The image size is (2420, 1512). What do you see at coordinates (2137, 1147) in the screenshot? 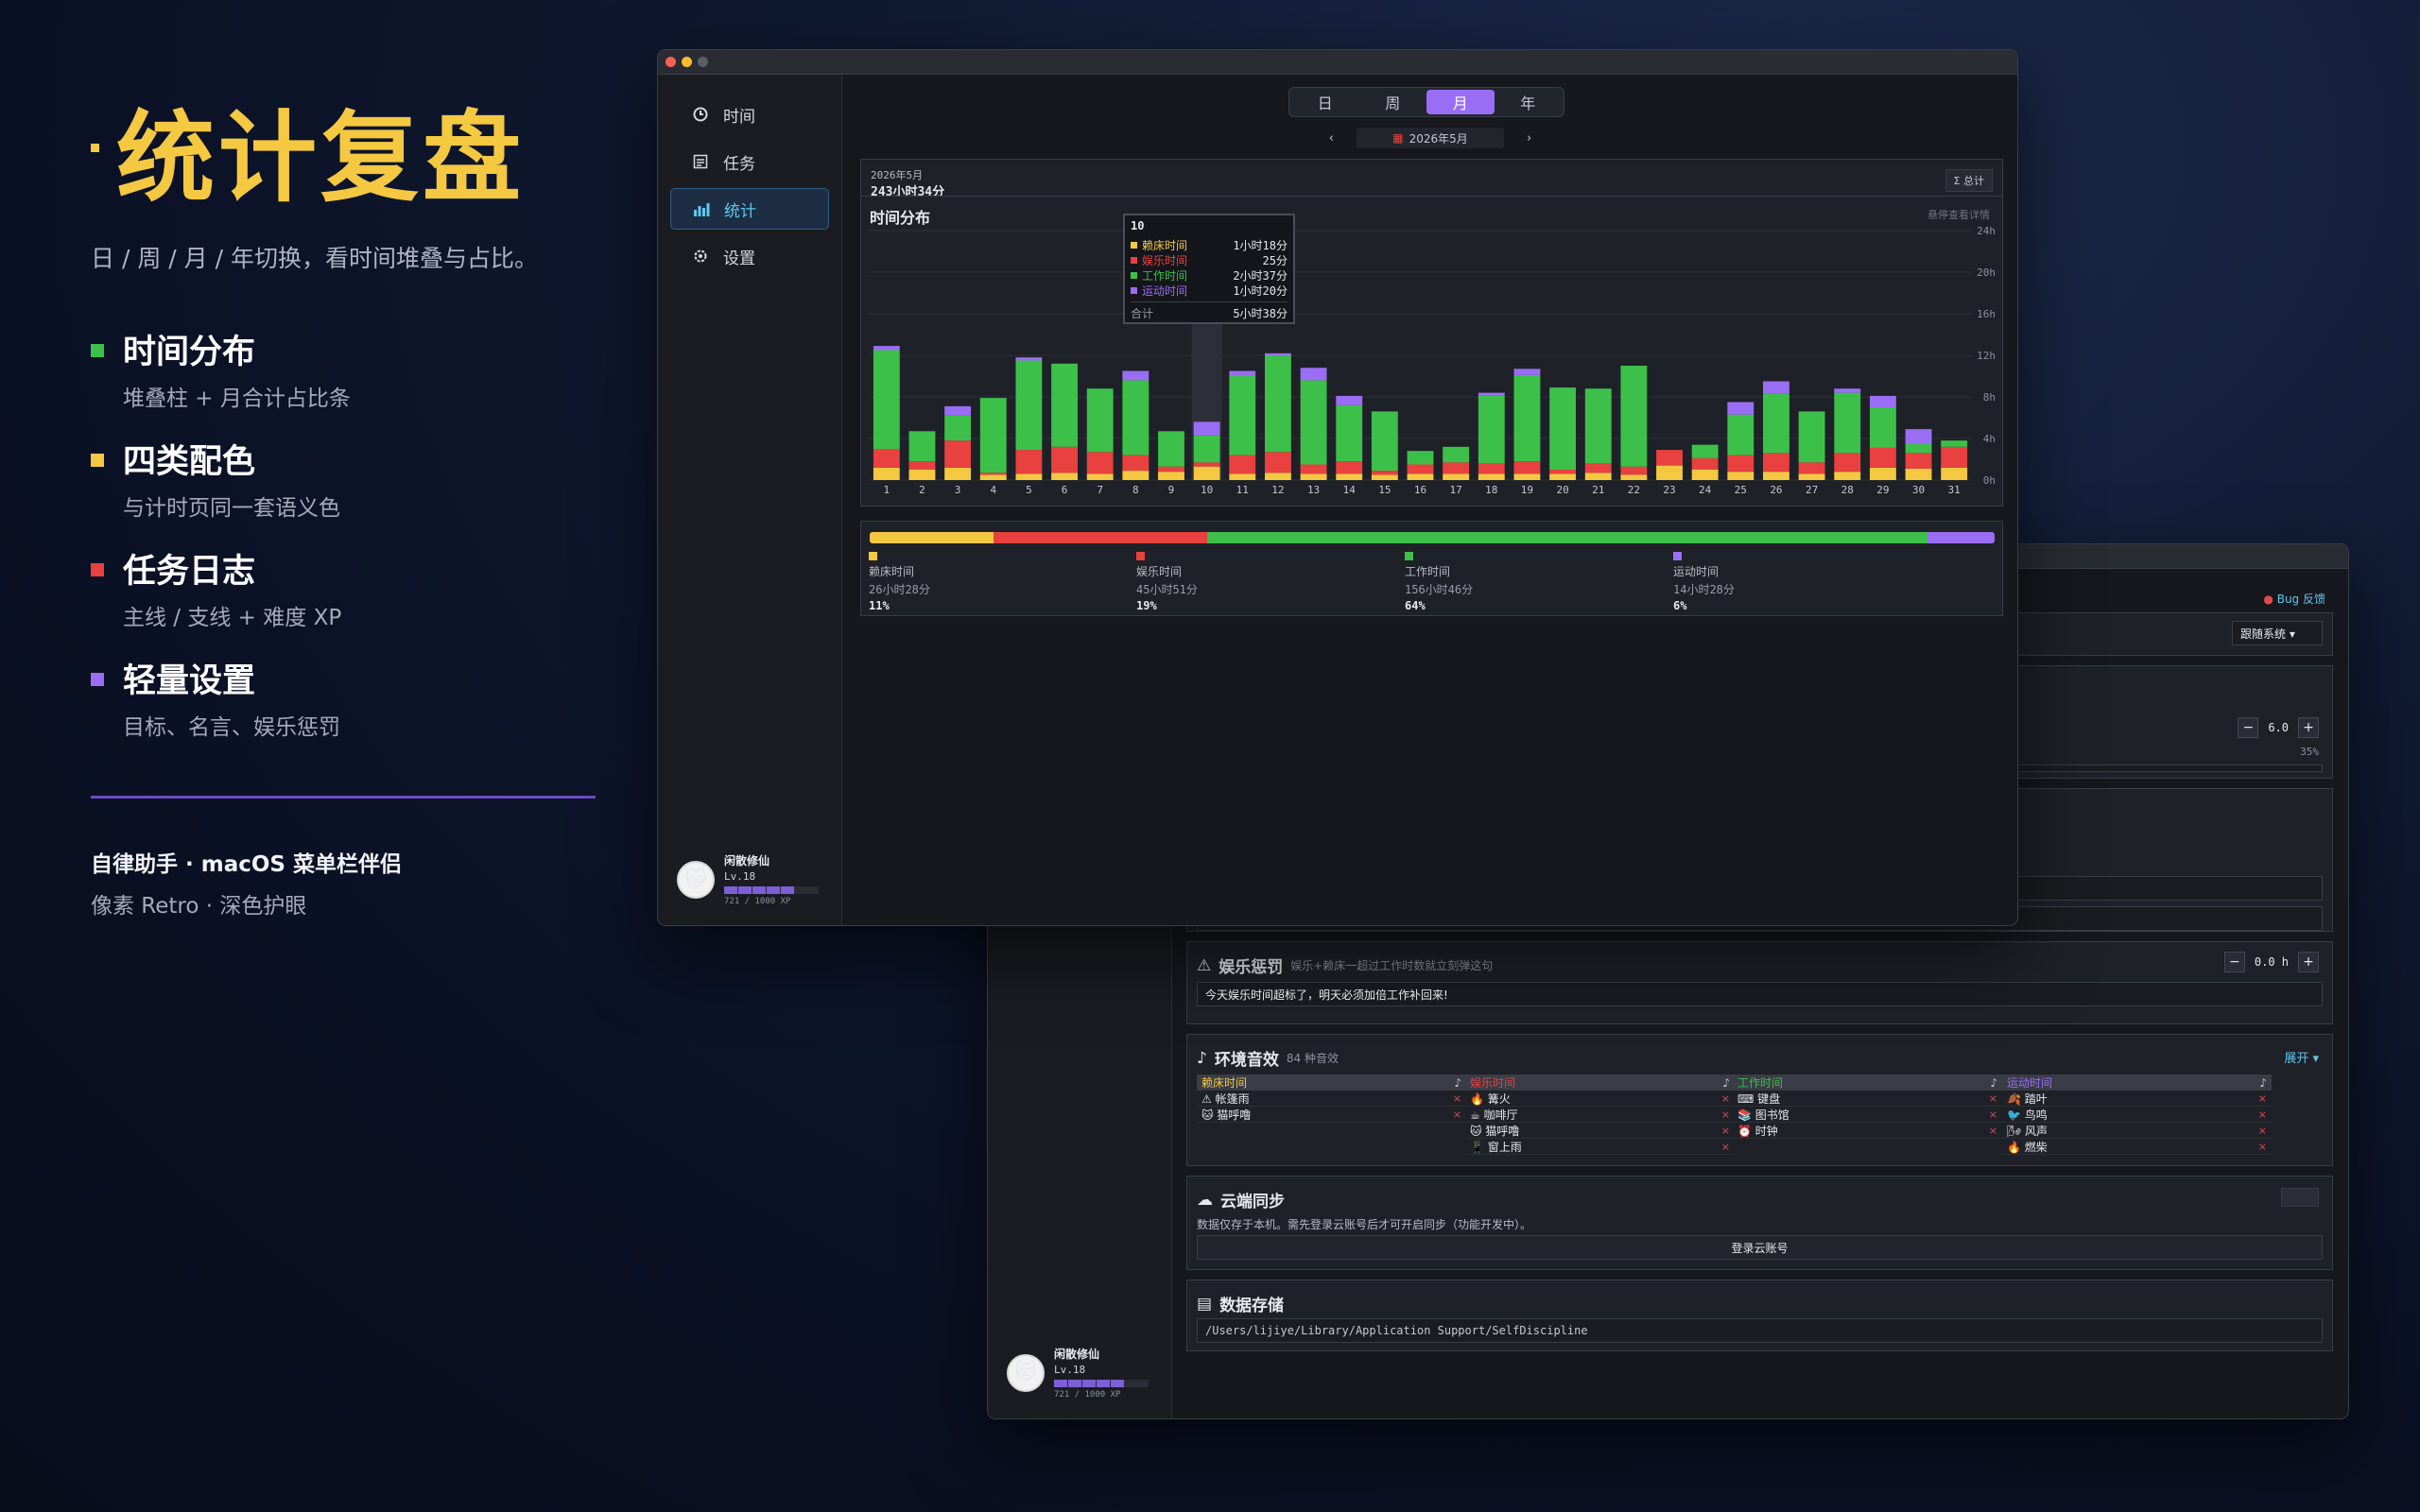
I see `sound-item: 🔥 燃柴 ×` at bounding box center [2137, 1147].